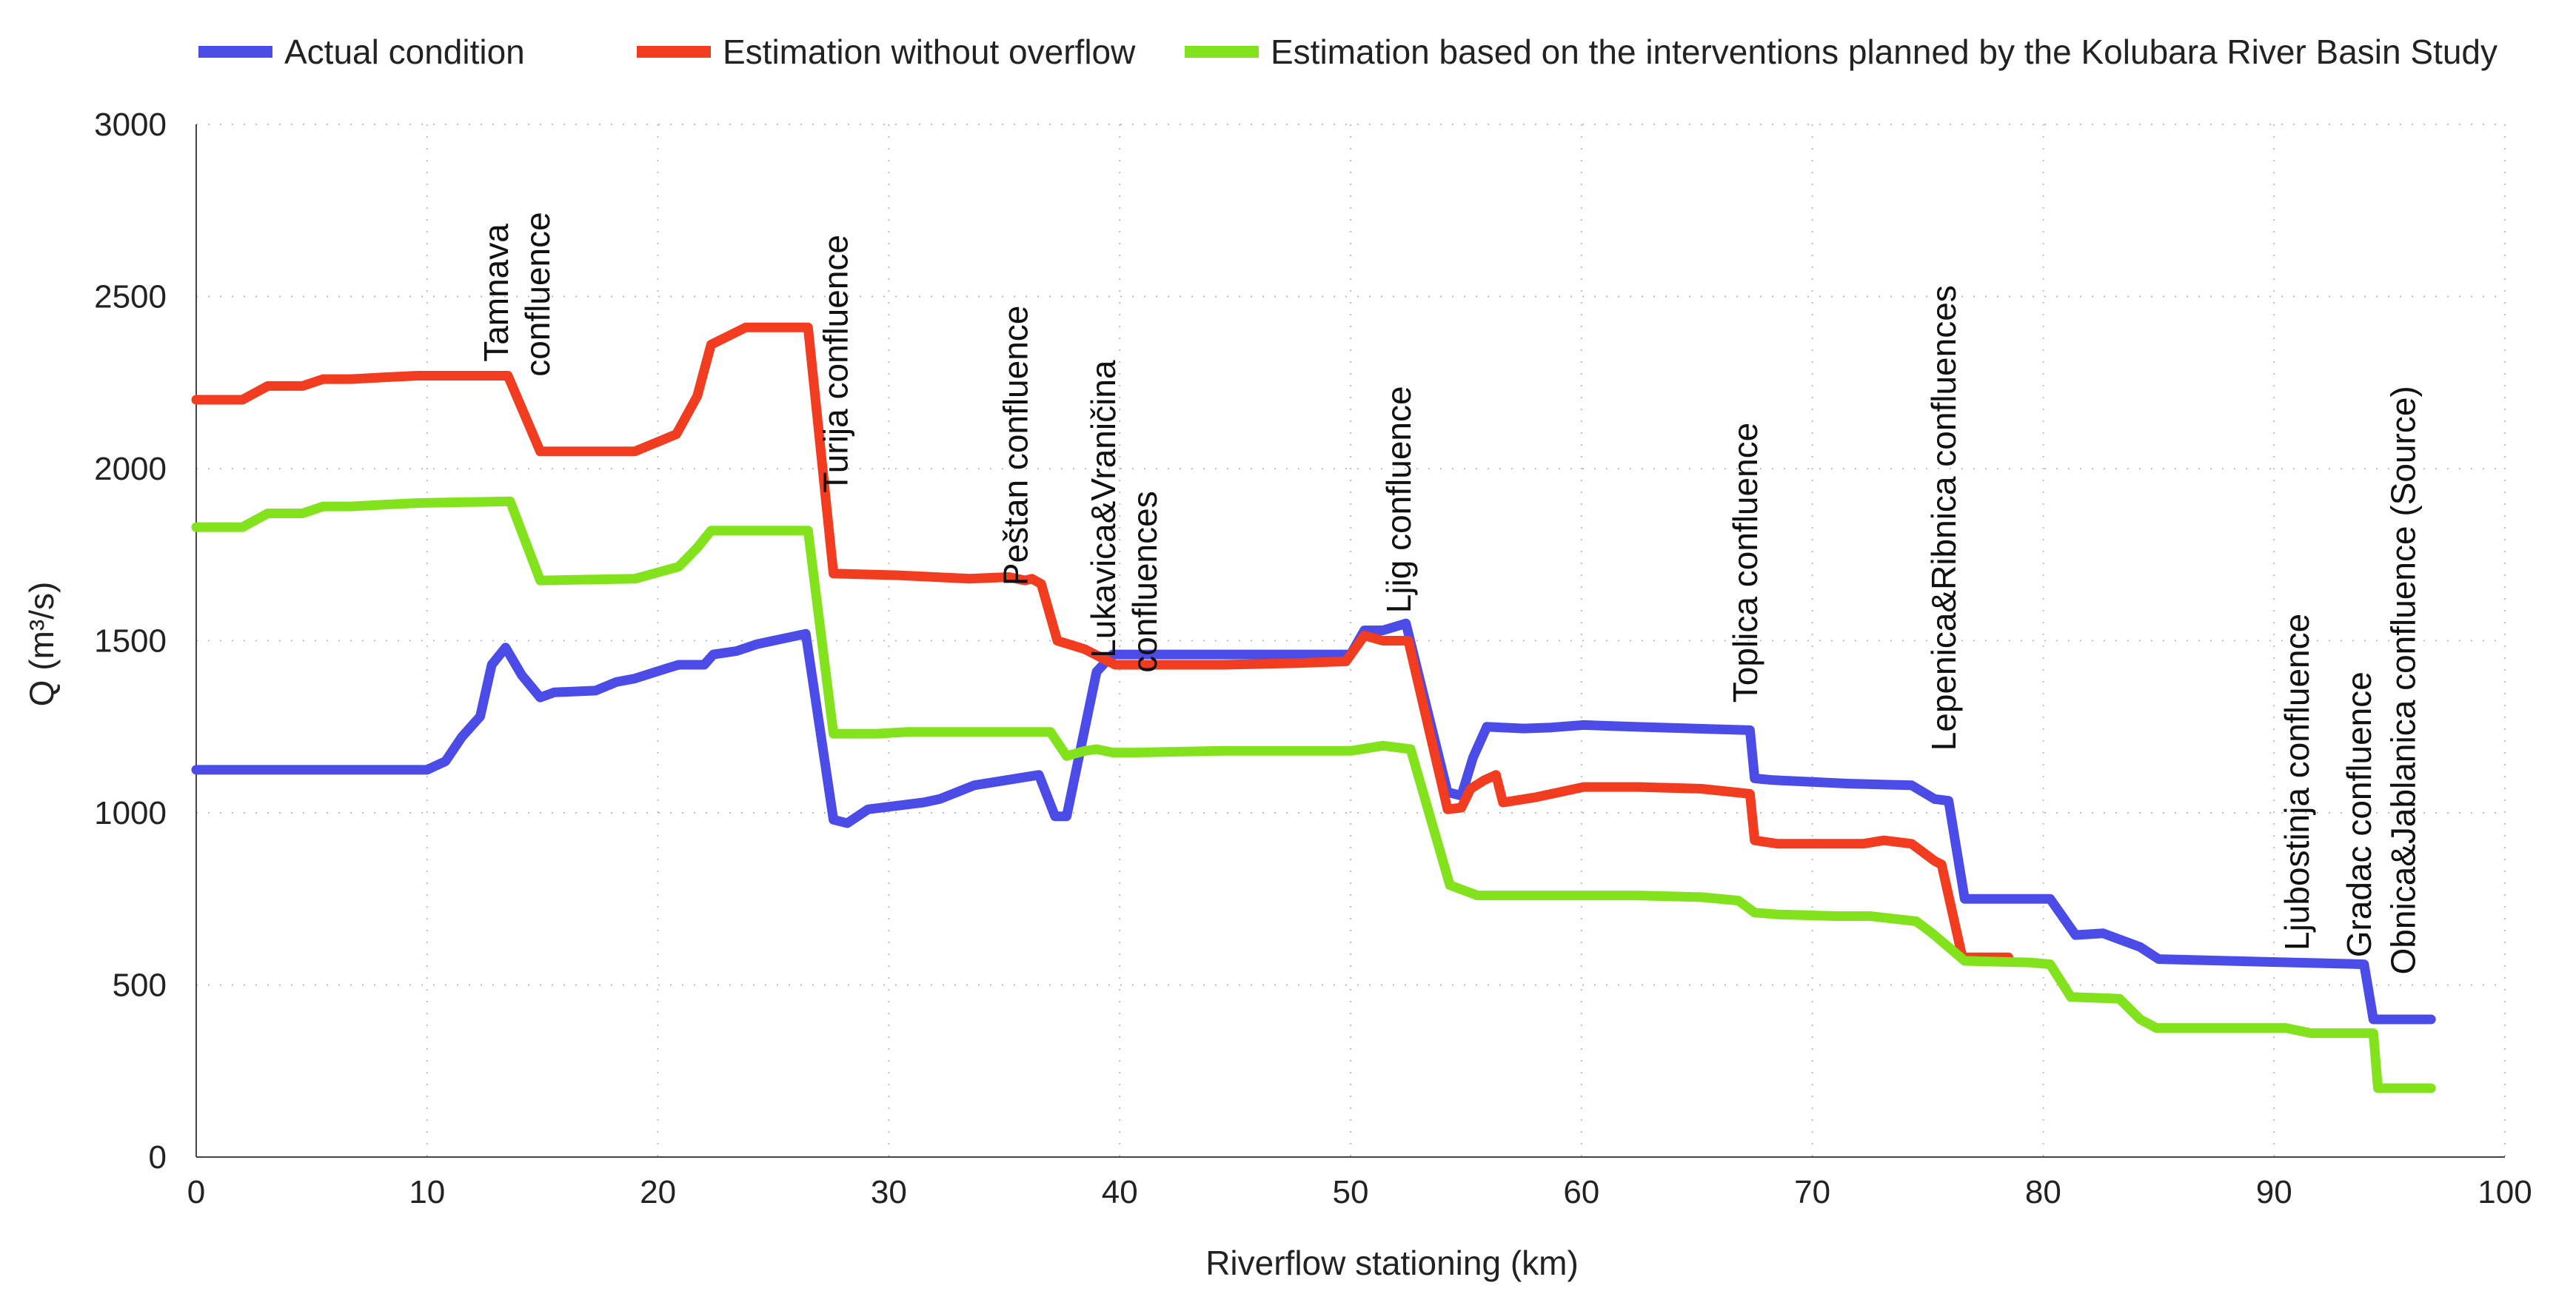  I want to click on annotation-line: Ljig confluence, so click(1398, 499).